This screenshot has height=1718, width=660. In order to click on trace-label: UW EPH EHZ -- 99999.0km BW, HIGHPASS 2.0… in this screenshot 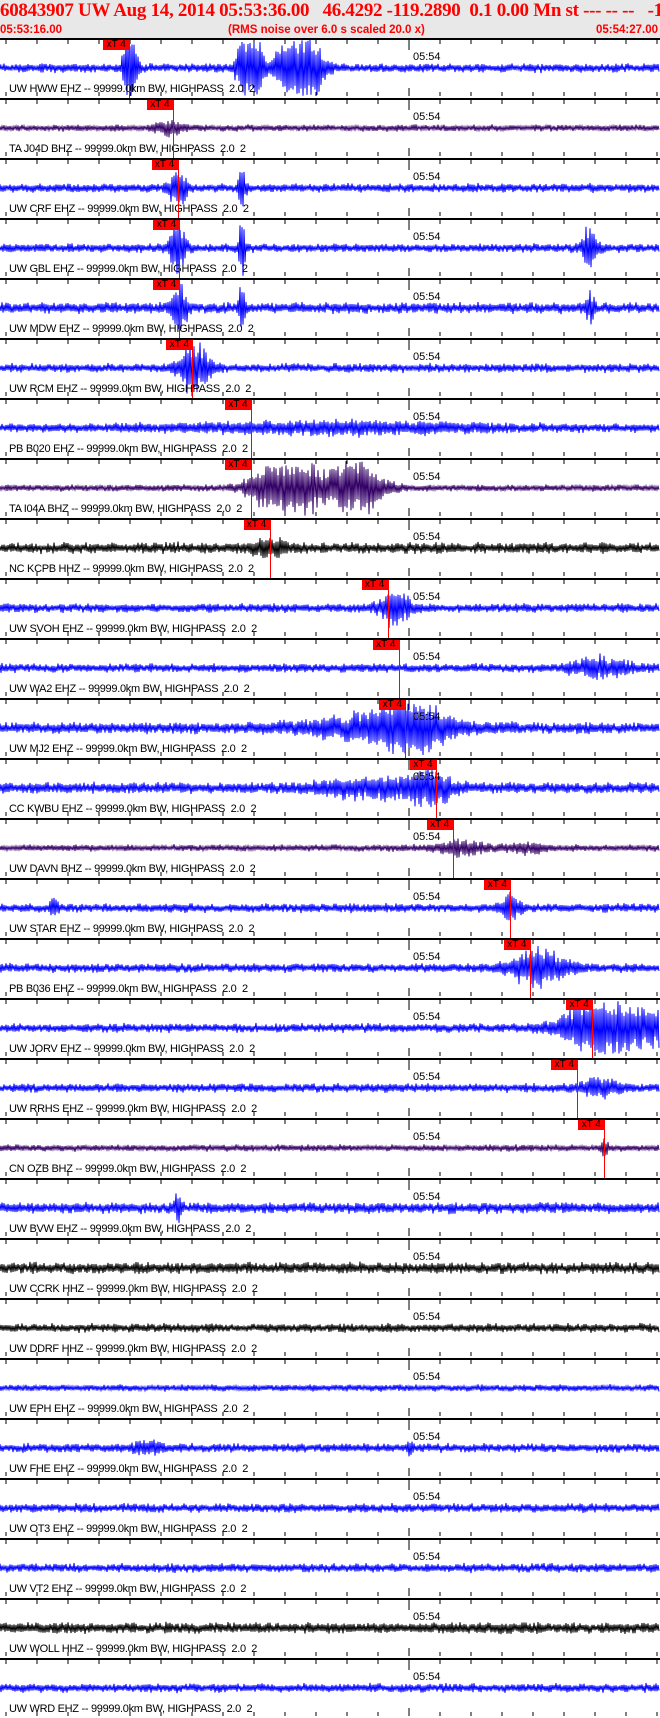, I will do `click(129, 1409)`.